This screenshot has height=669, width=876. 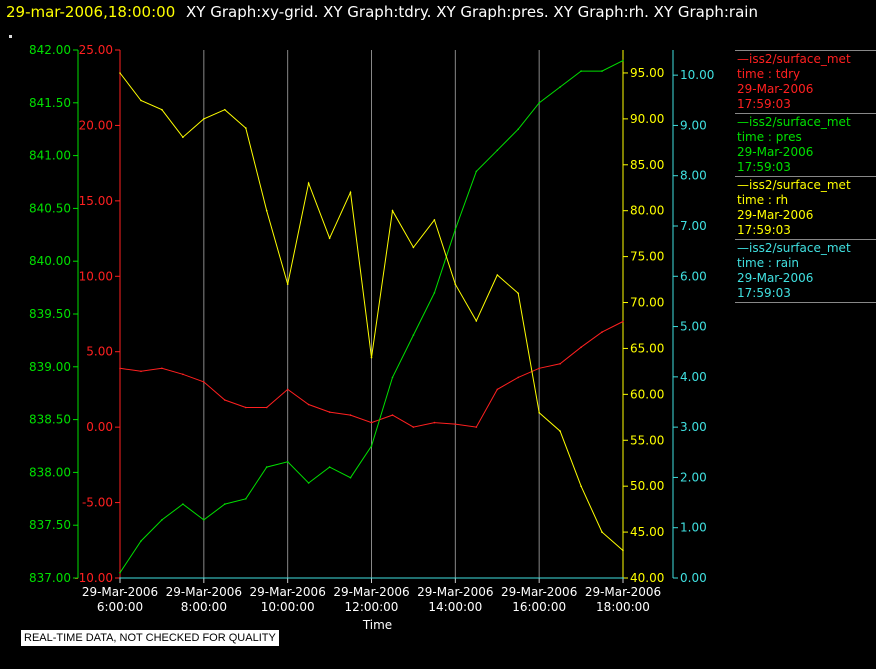 I want to click on rh-tick-label: 65.00, so click(x=647, y=348).